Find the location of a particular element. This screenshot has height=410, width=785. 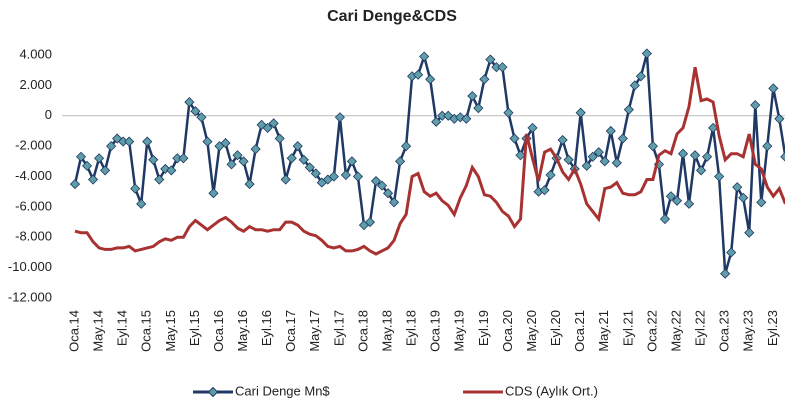

x-tick-label: Oca.23 is located at coordinates (724, 331).